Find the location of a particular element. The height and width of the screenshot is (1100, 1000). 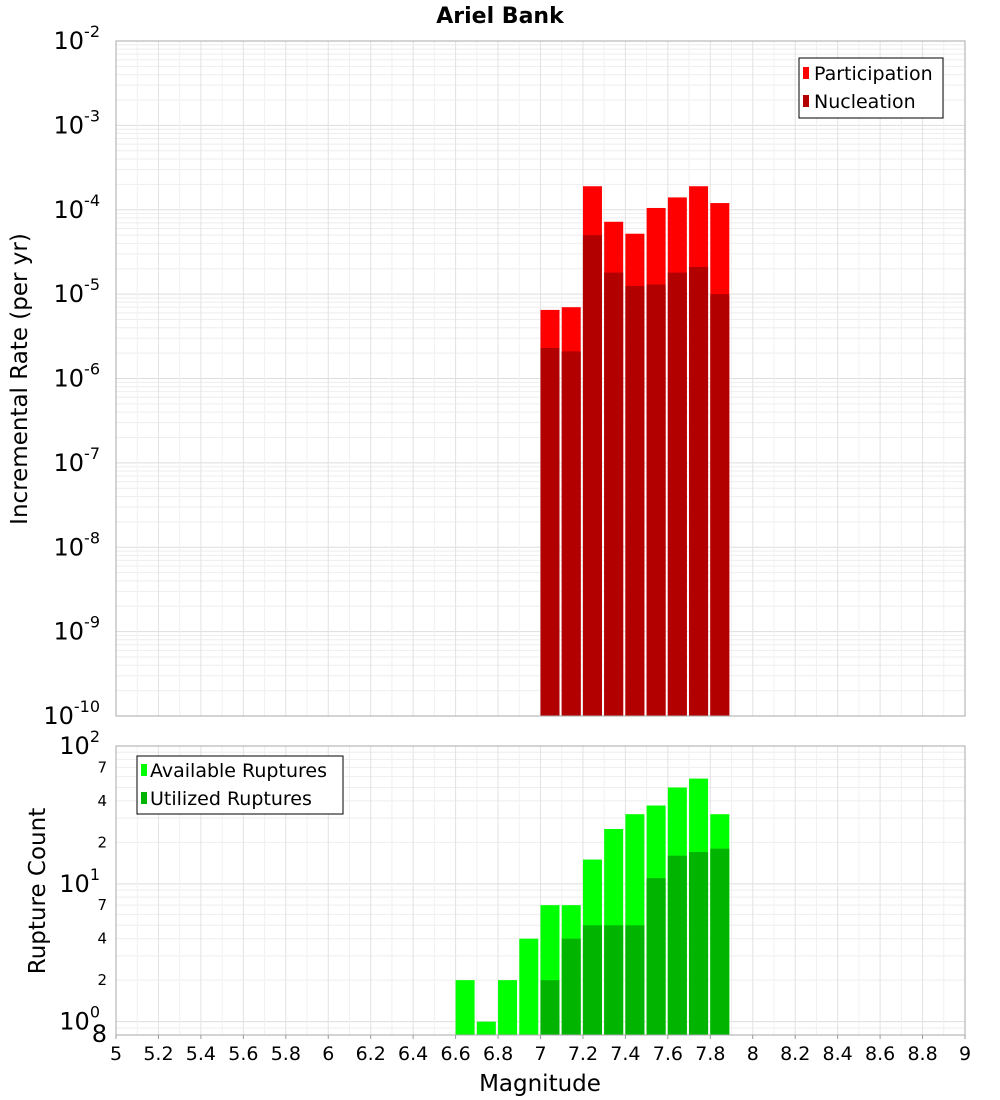

y-tick-label: 10⁻⁴ is located at coordinates (77, 207).